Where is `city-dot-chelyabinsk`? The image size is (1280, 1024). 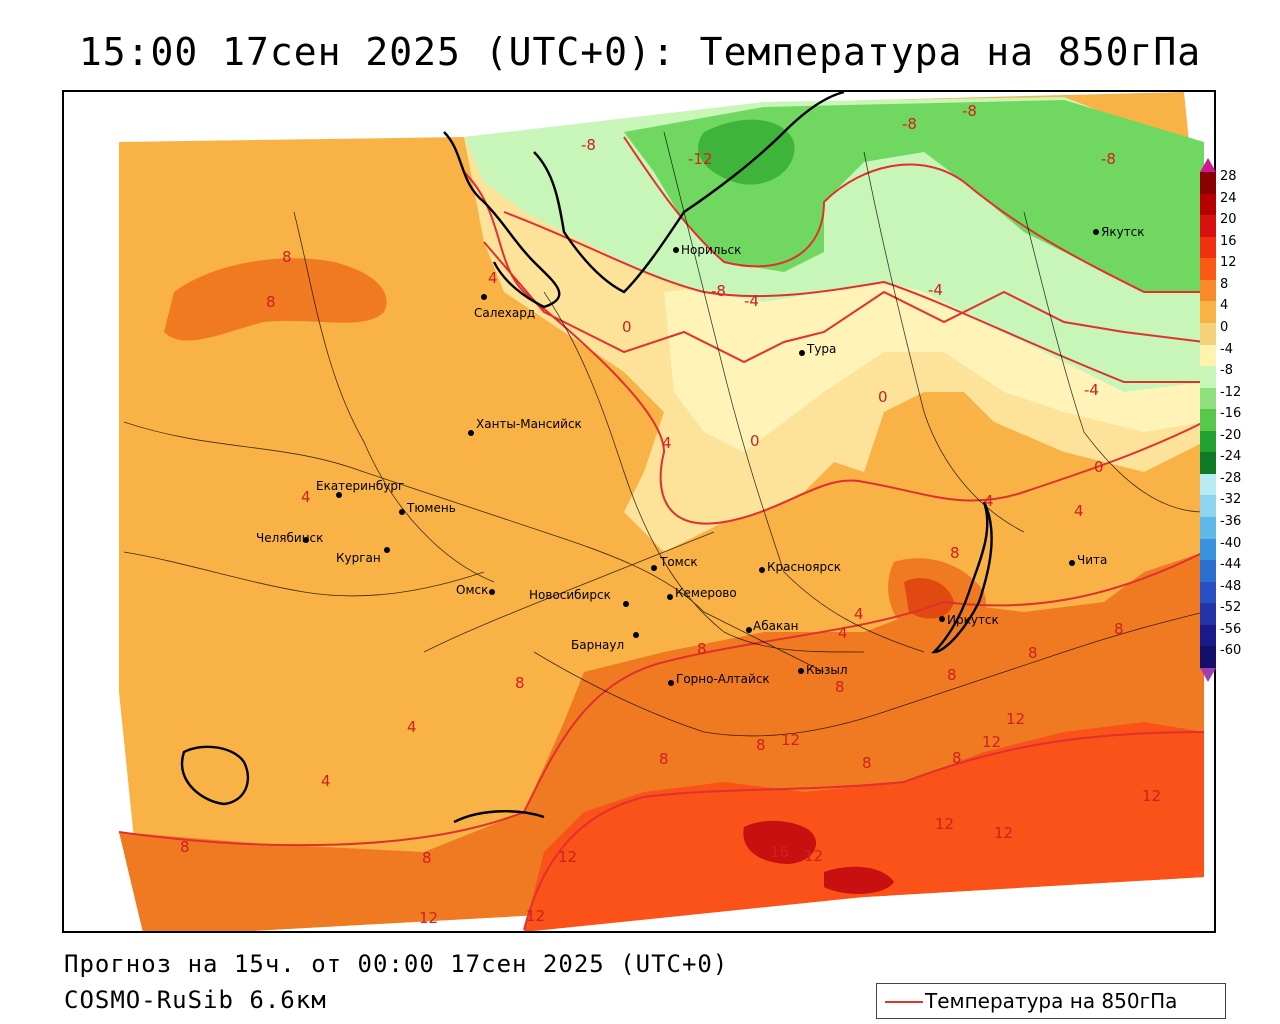 city-dot-chelyabinsk is located at coordinates (306, 540).